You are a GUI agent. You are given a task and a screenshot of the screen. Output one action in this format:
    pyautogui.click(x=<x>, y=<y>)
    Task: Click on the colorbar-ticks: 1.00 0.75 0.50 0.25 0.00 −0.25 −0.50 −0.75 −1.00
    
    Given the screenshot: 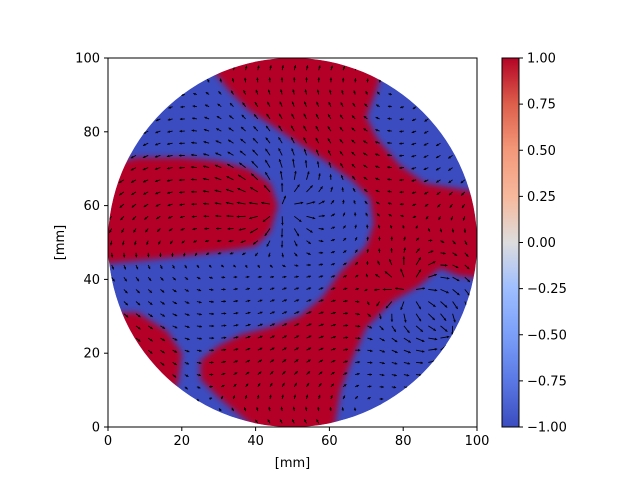 What is the action you would take?
    pyautogui.click(x=543, y=244)
    